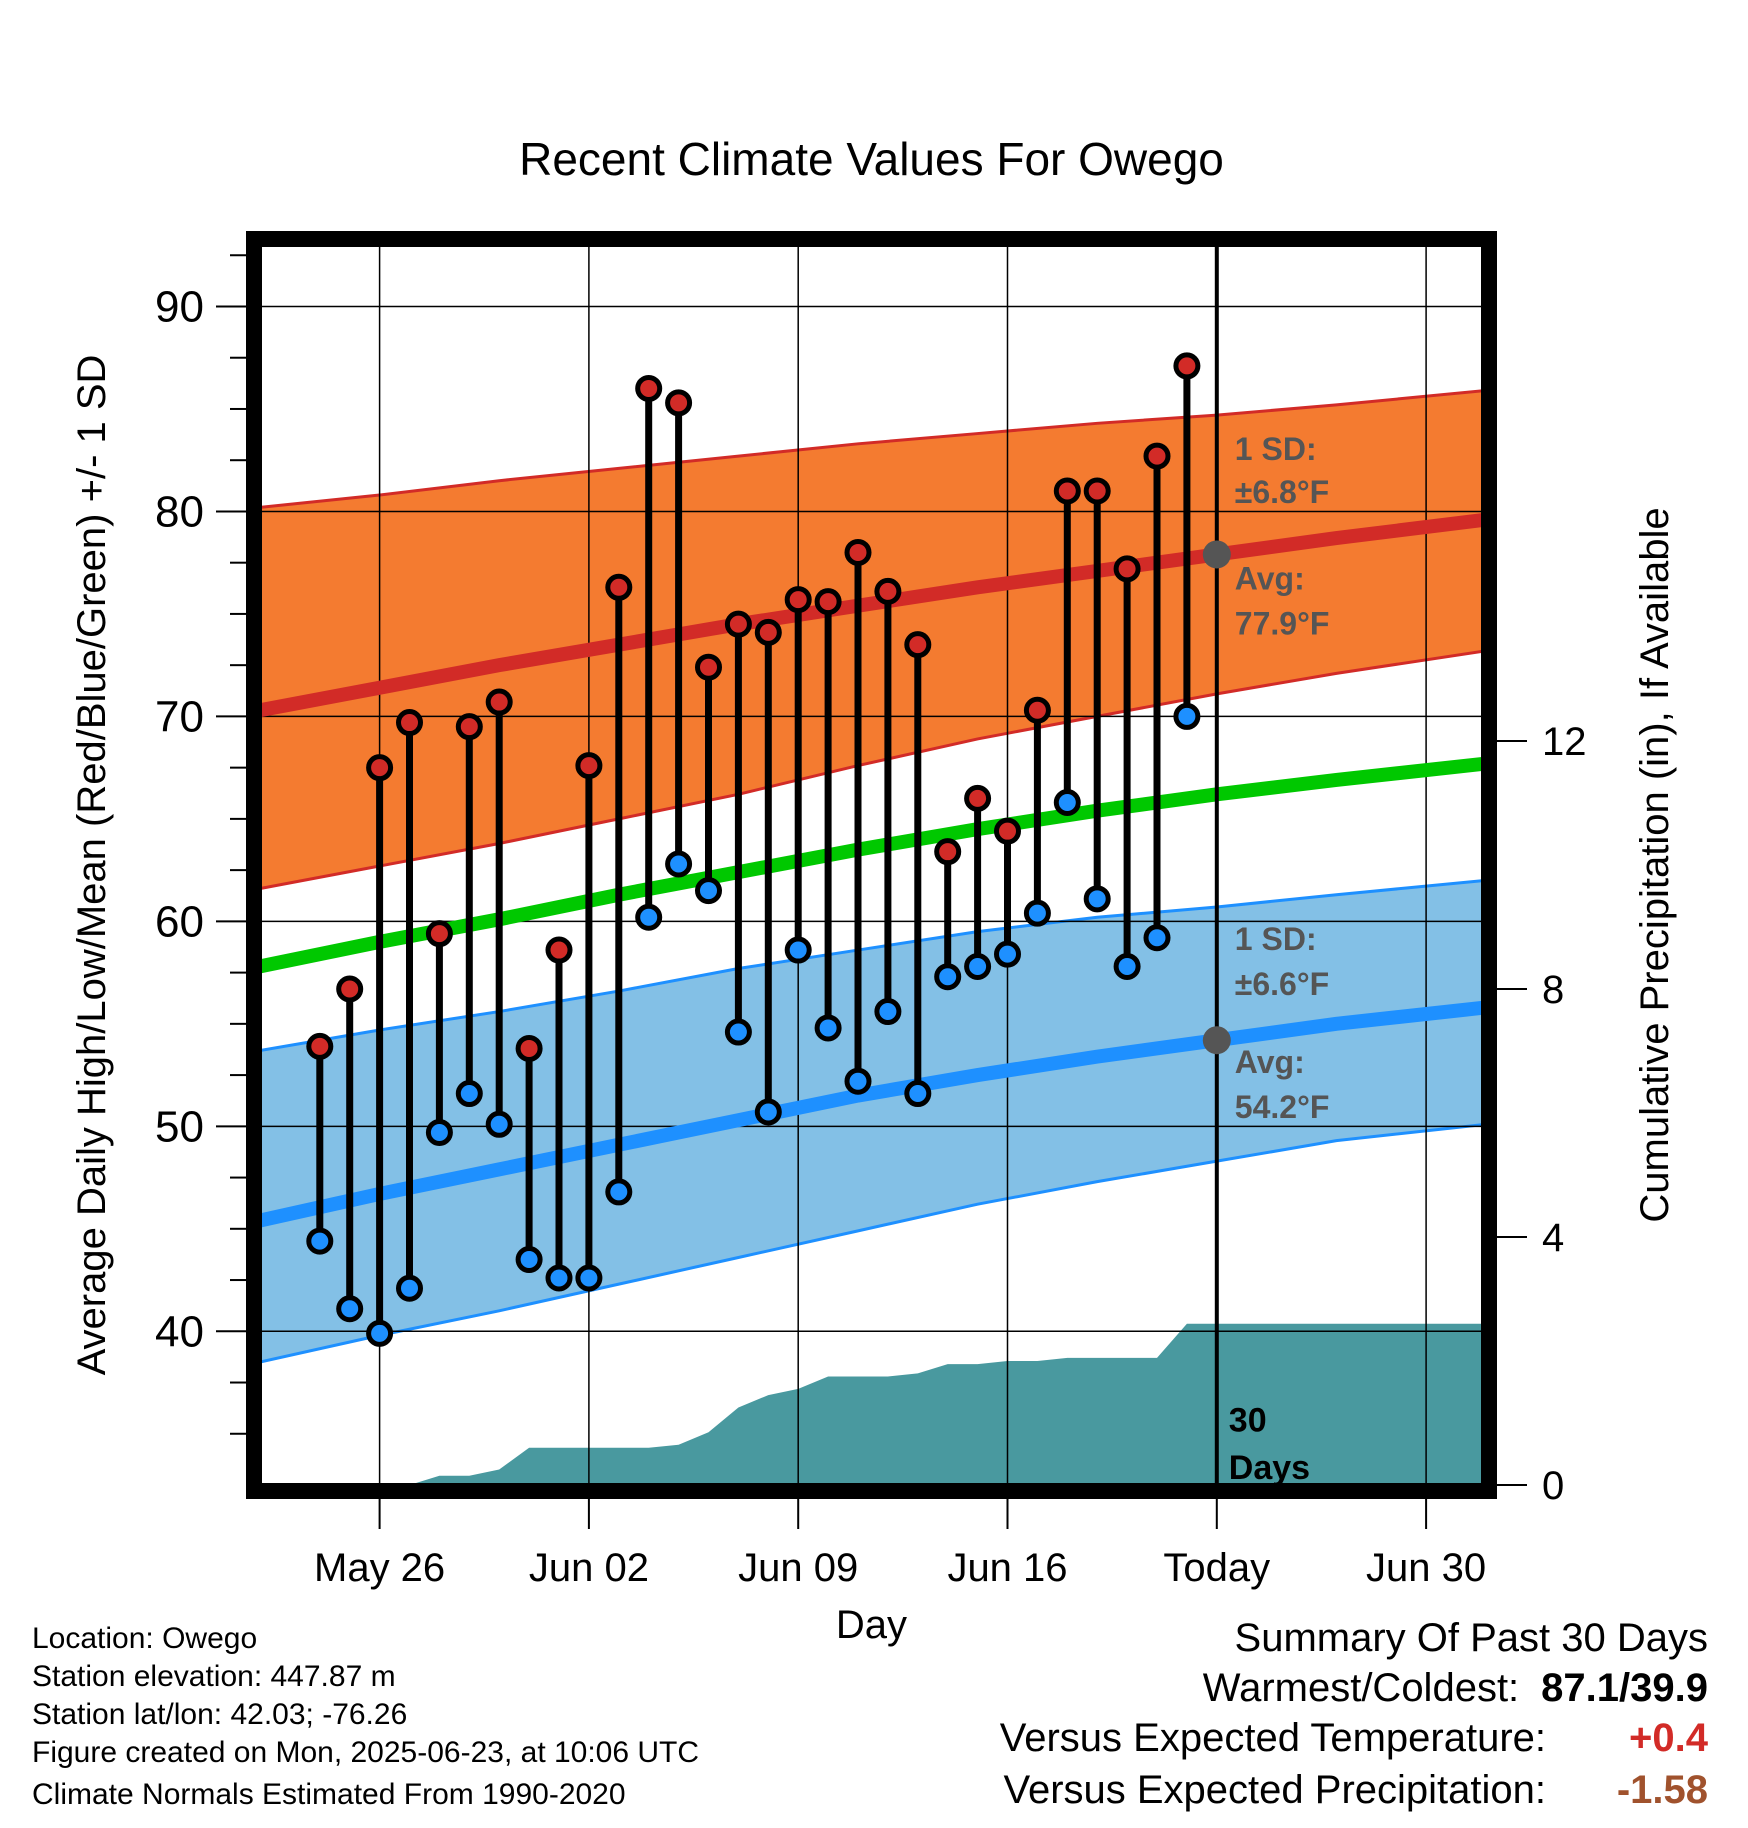 The height and width of the screenshot is (1828, 1748). Describe the element at coordinates (1216, 1040) in the screenshot. I see `today-low-avg-marker` at that location.